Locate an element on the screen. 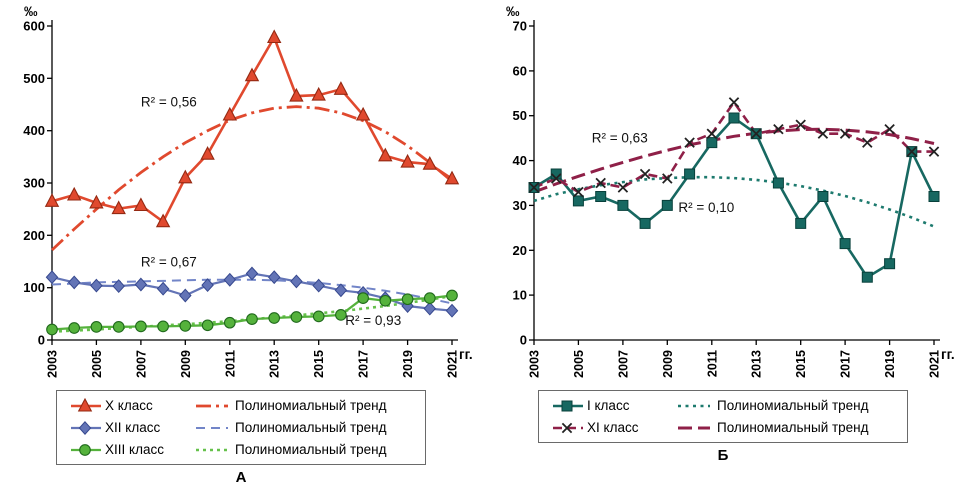  legend-label-xi-class: XI класс is located at coordinates (613, 427).